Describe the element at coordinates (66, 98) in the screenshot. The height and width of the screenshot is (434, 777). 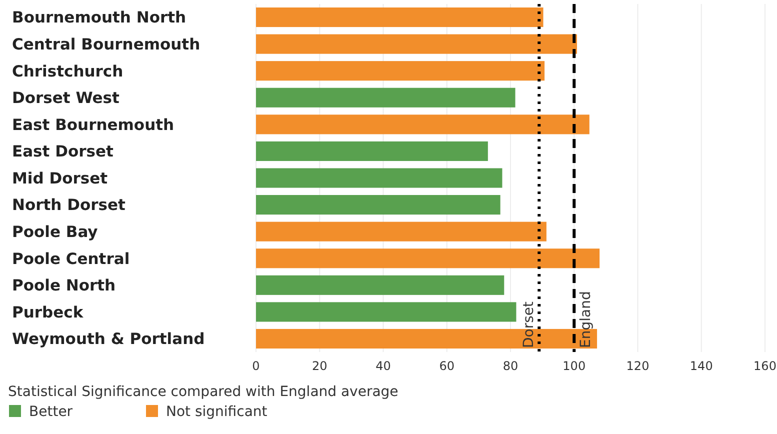
I see `y-tick-label: Dorset West` at that location.